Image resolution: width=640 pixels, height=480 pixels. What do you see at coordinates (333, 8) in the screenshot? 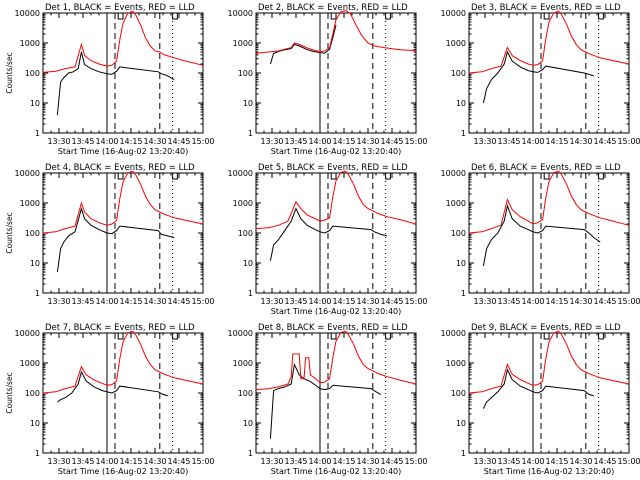
I see `chart-title: Det 2, BLACK = Events, RED = LLD` at bounding box center [333, 8].